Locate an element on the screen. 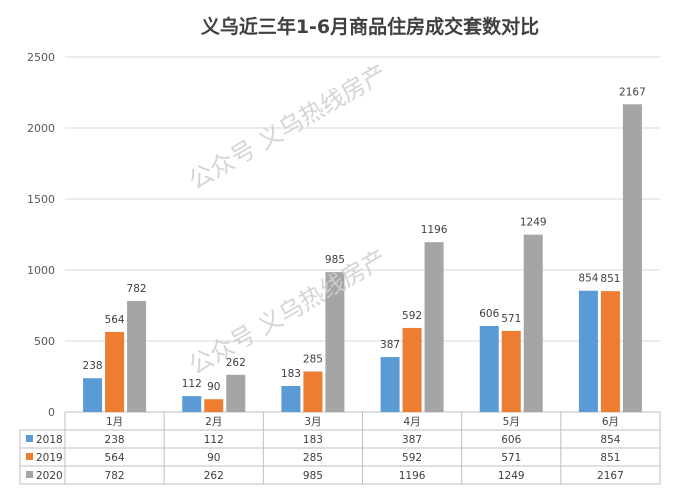  data-label-2019-5: 571 is located at coordinates (511, 319).